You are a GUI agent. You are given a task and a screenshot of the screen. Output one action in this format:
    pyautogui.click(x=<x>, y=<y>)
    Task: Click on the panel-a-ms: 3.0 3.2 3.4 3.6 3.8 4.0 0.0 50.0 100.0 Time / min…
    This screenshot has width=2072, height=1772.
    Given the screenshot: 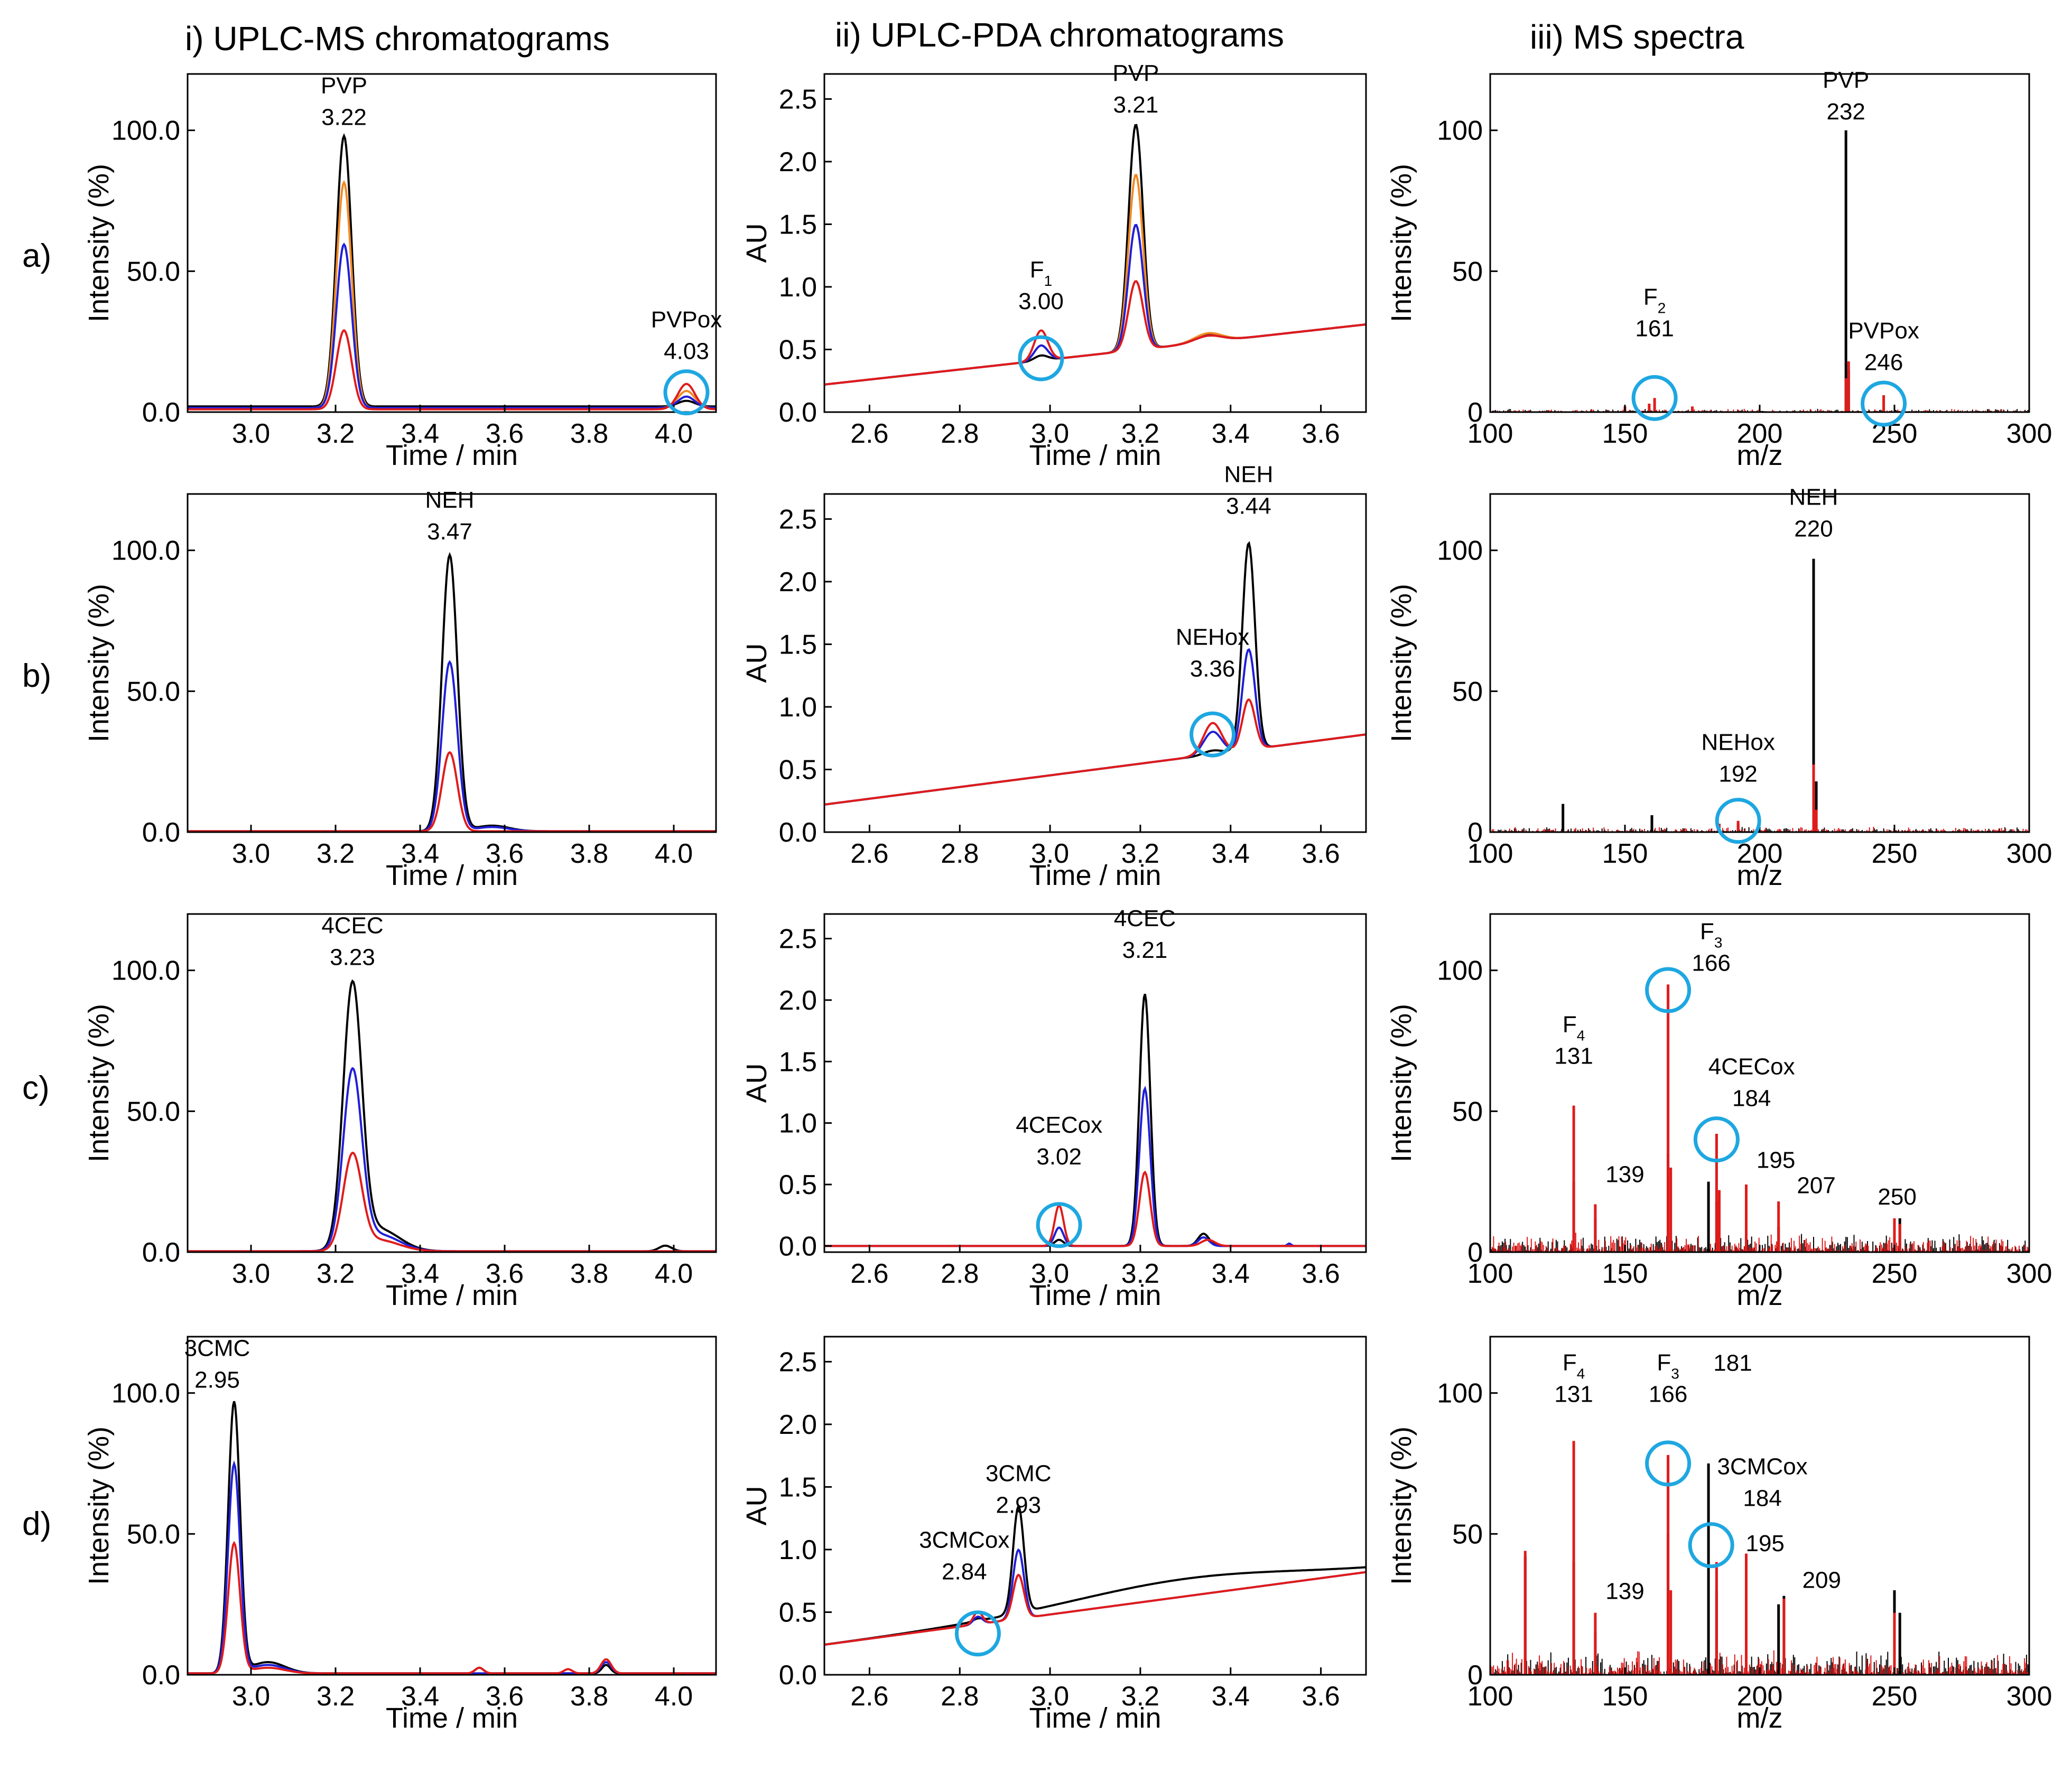 What is the action you would take?
    pyautogui.click(x=402, y=272)
    